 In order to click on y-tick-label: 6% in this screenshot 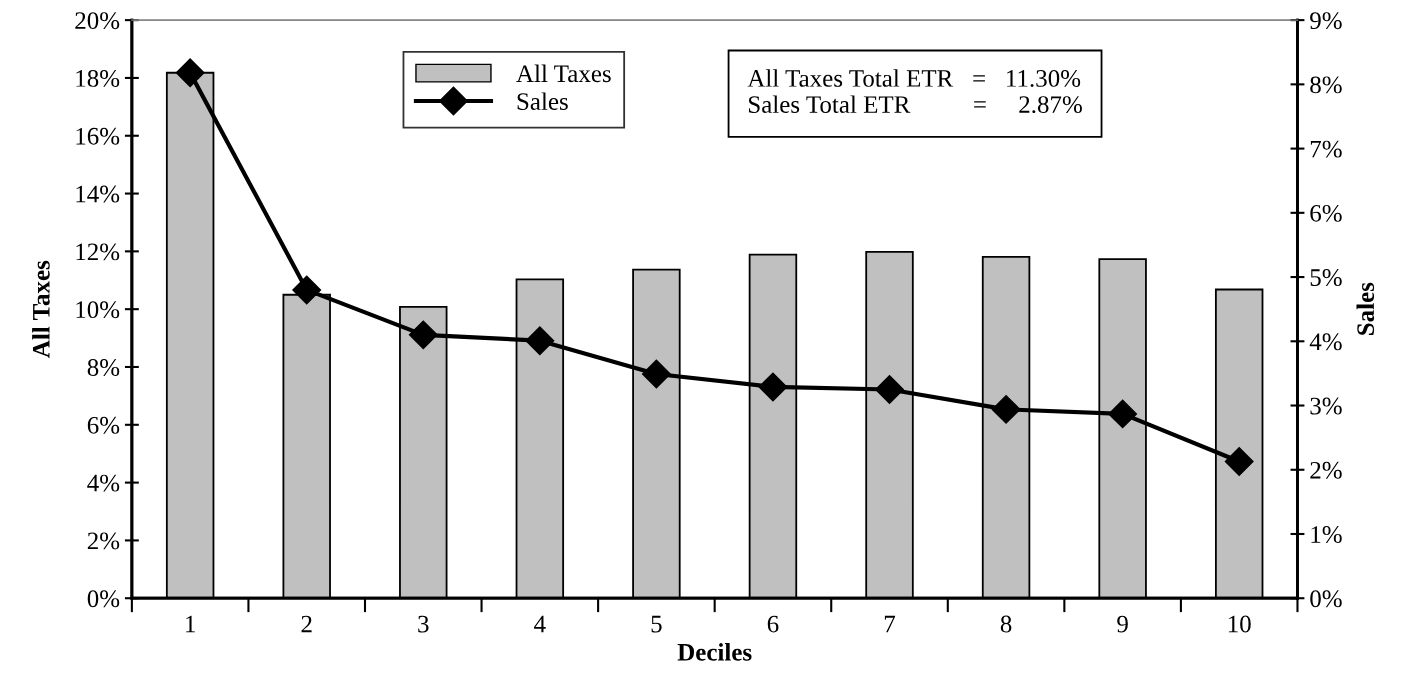, I will do `click(103, 425)`.